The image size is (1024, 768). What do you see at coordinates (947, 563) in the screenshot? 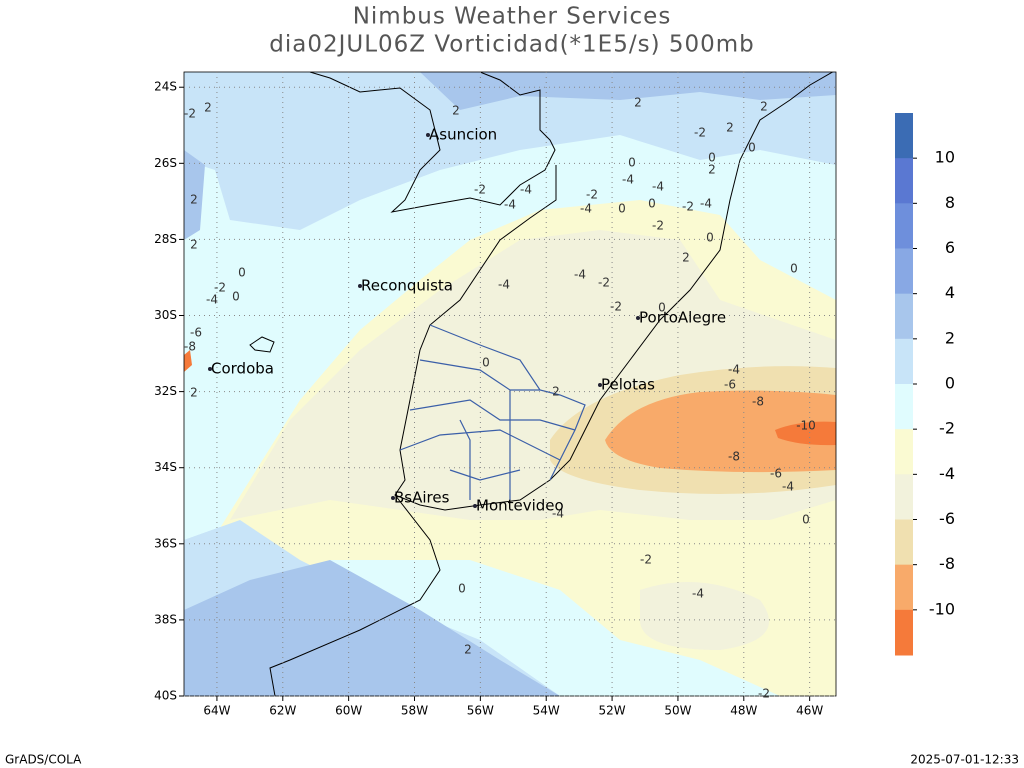
I see `colorbar-label: -8` at bounding box center [947, 563].